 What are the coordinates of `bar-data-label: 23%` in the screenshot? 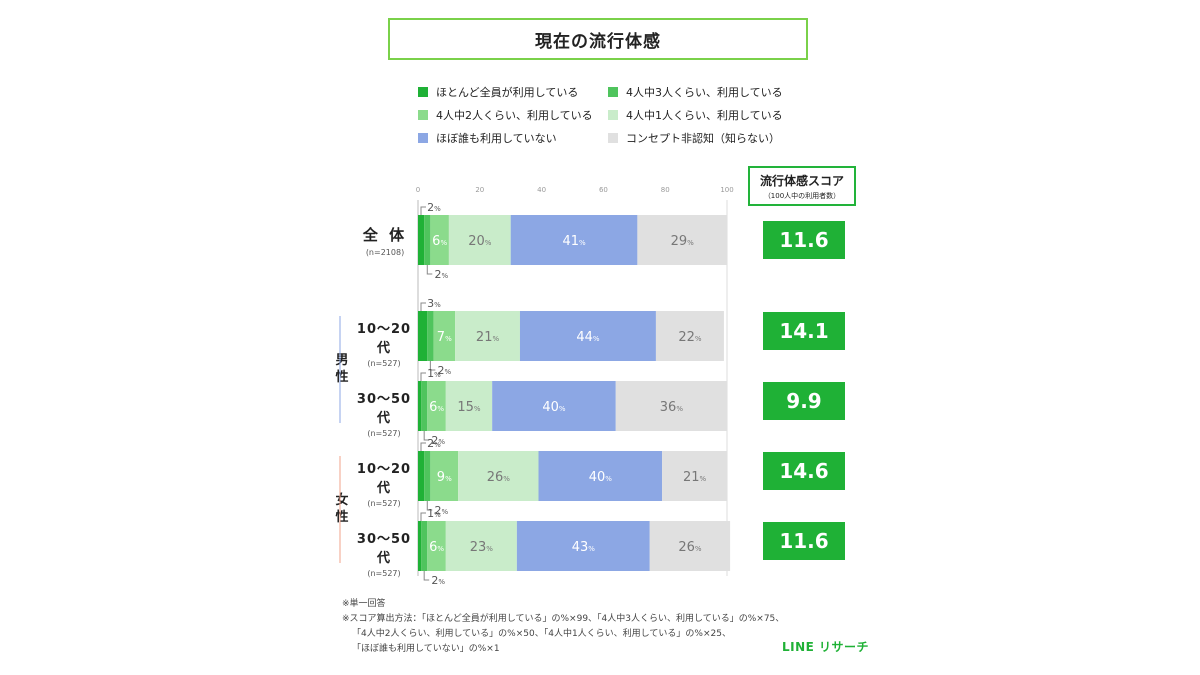 It's located at (482, 547).